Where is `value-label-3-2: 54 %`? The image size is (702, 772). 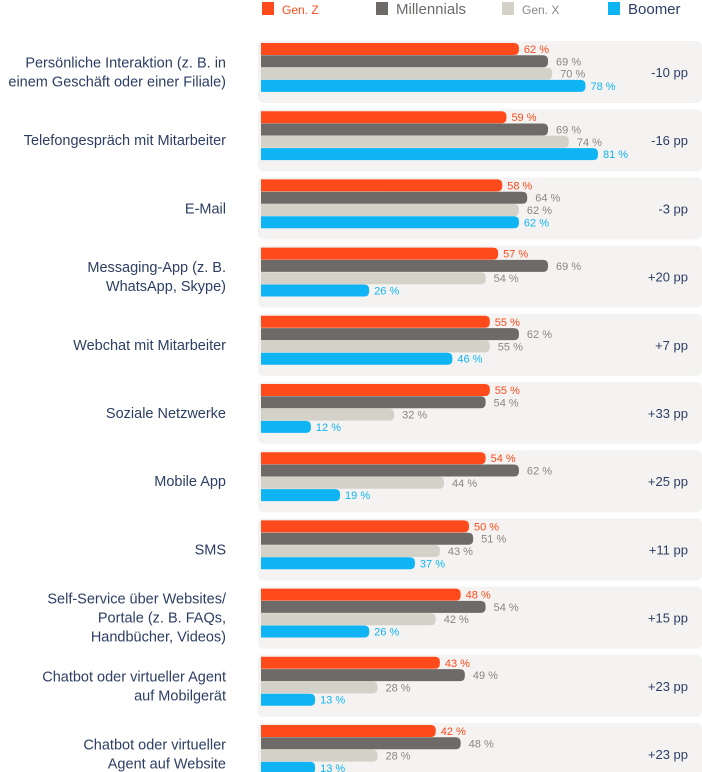
value-label-3-2: 54 % is located at coordinates (506, 279).